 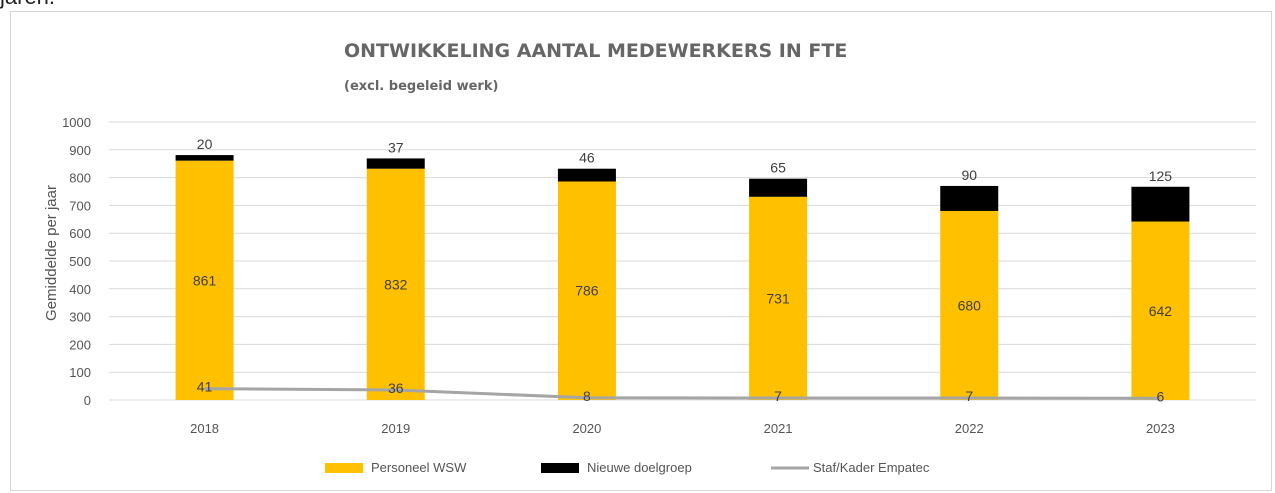 I want to click on data-label-staf-kader: 8, so click(x=587, y=396).